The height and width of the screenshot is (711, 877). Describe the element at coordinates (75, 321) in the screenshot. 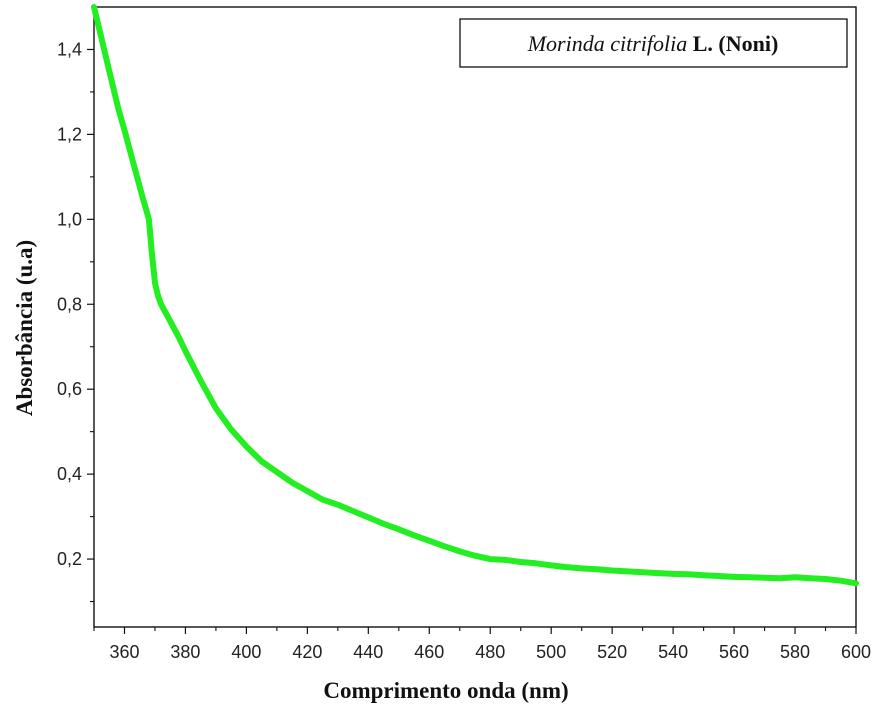

I see `y-axis: 0,2 0,4 0,6 0,8 1,0 1,2 1,4` at that location.